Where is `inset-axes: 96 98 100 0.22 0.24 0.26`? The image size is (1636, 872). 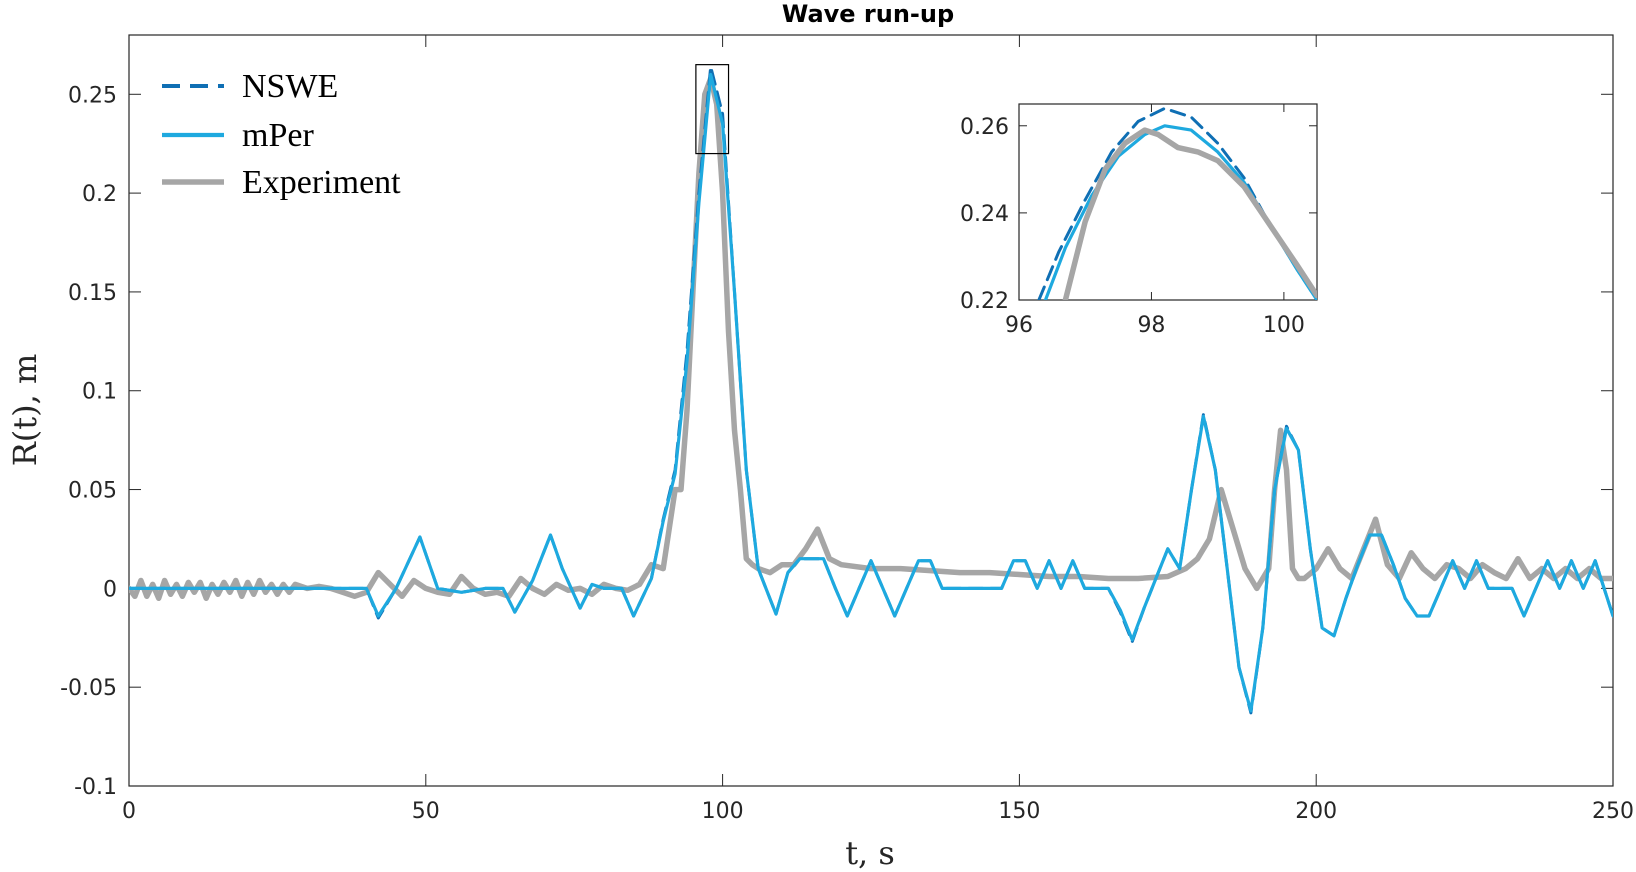 inset-axes: 96 98 100 0.22 0.24 0.26 is located at coordinates (1139, 220).